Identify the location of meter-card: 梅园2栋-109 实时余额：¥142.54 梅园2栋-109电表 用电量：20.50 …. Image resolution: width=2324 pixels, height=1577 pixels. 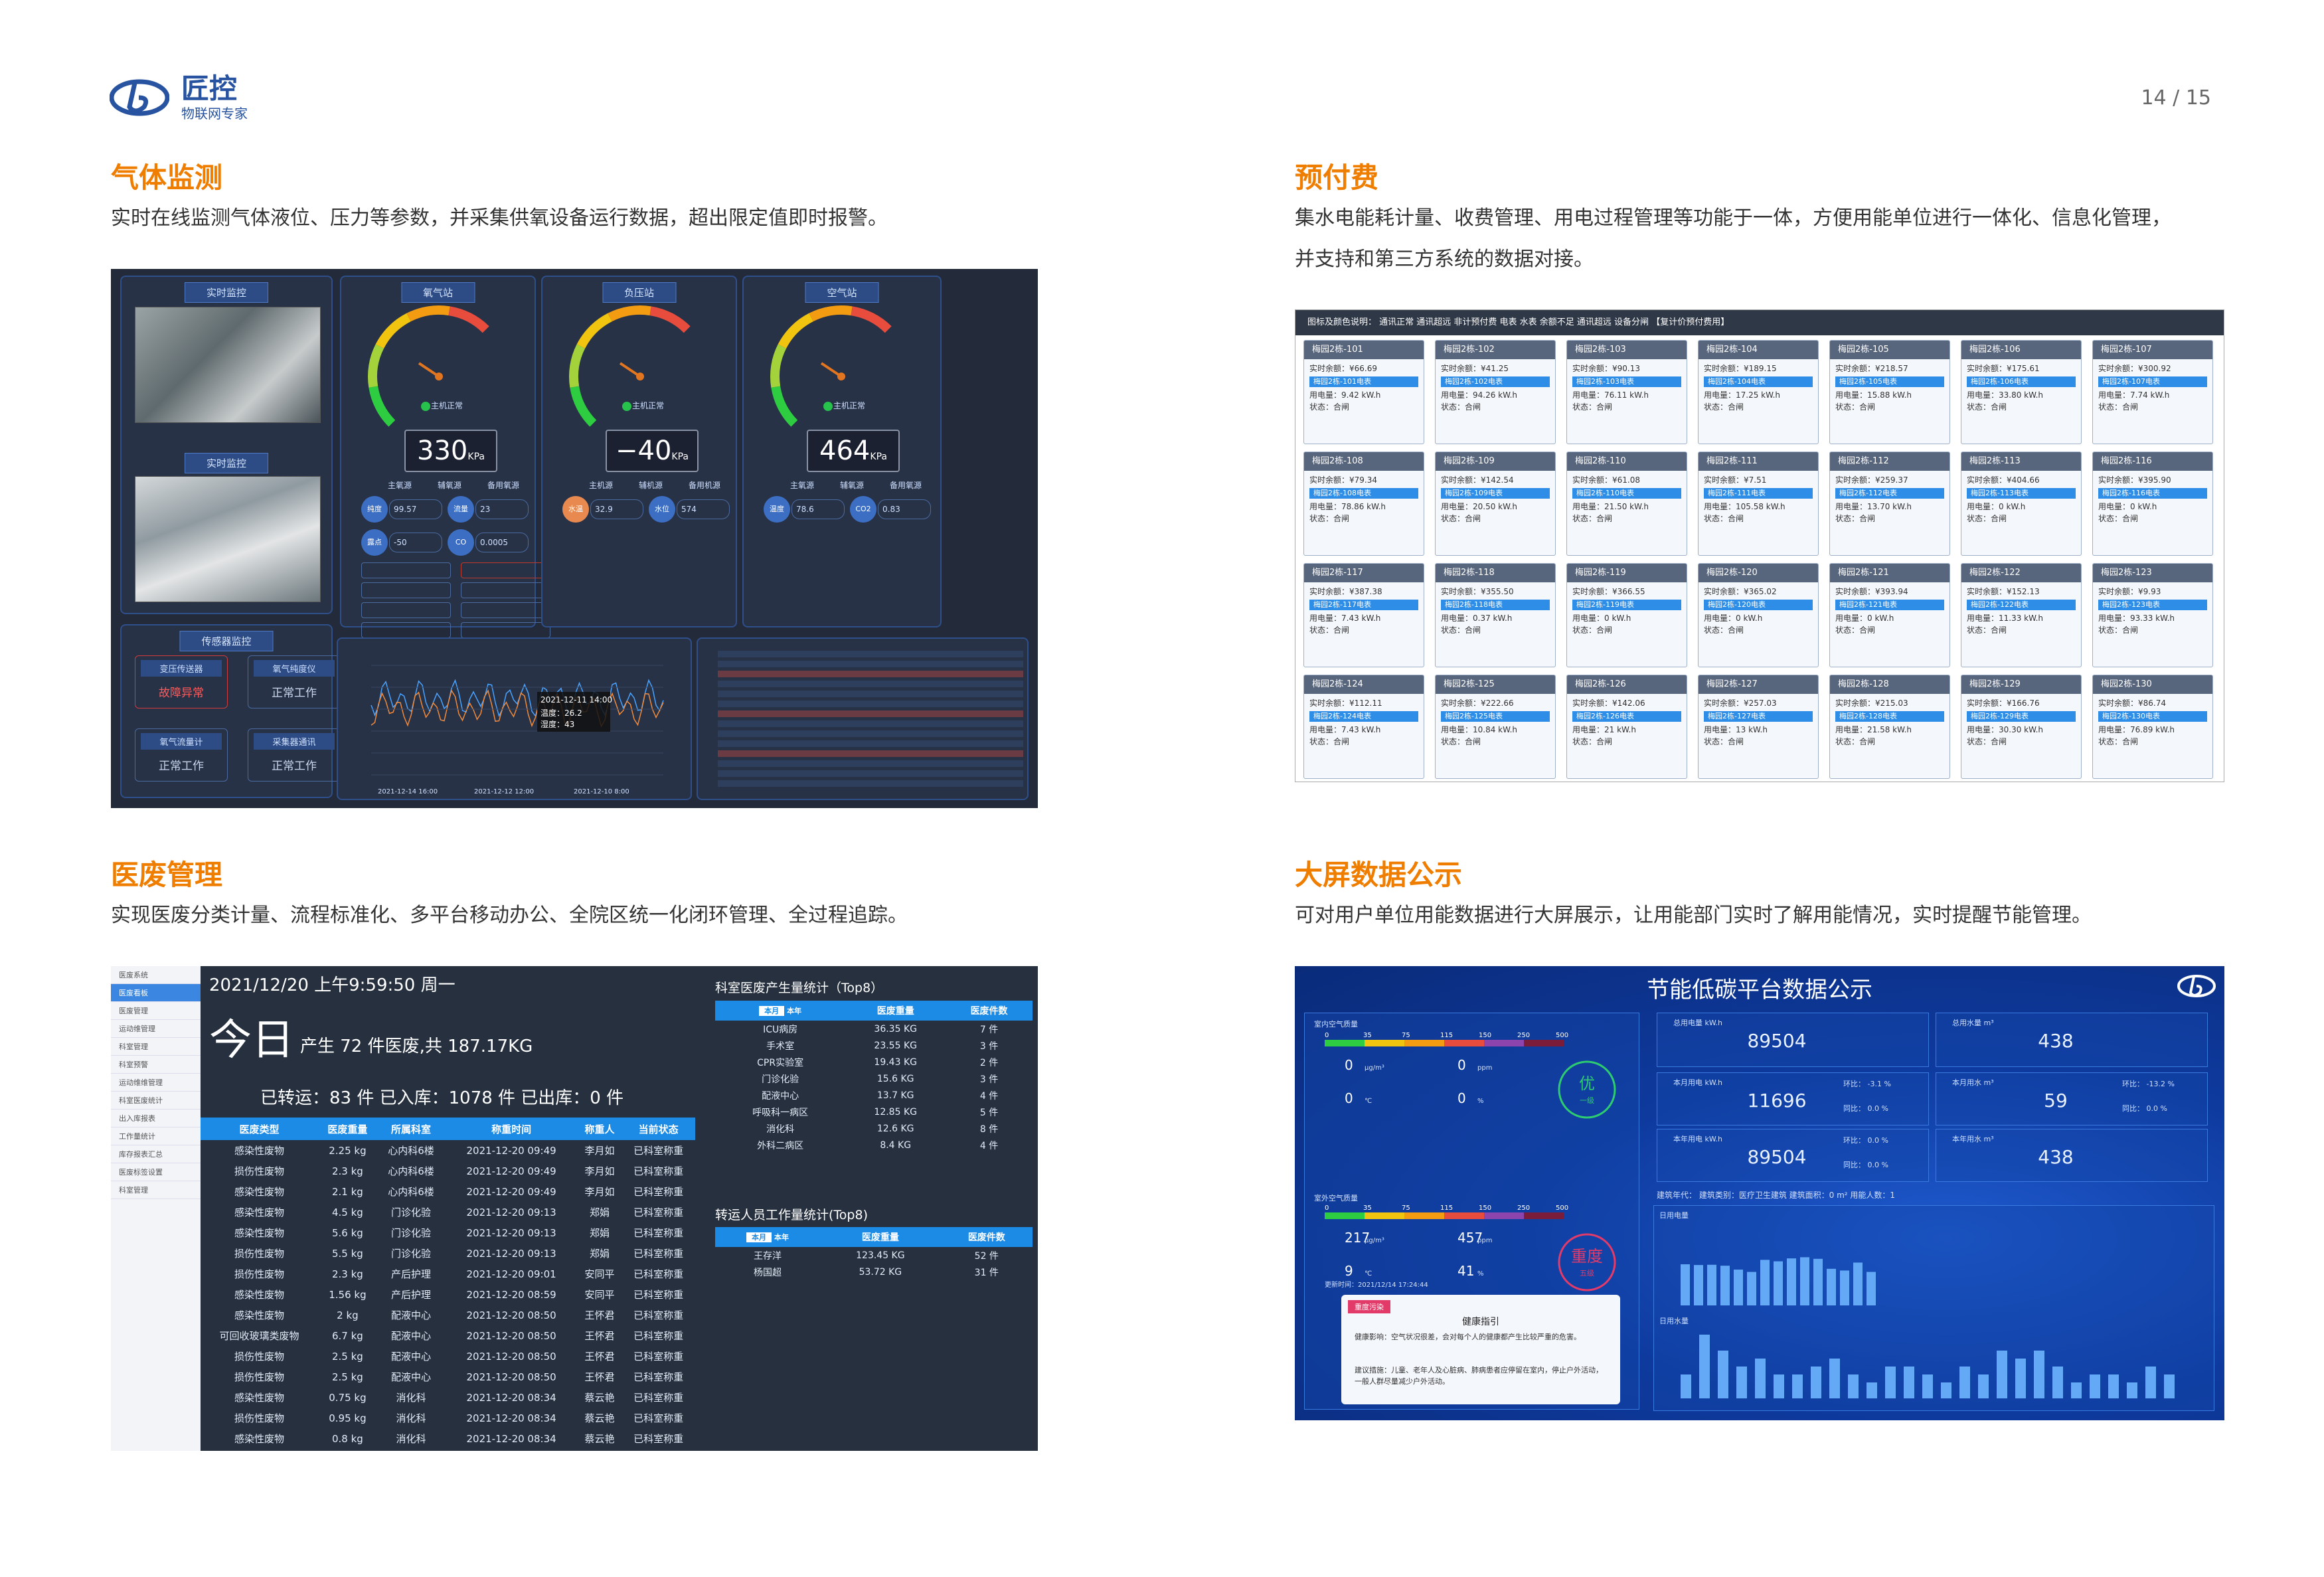
(1495, 504).